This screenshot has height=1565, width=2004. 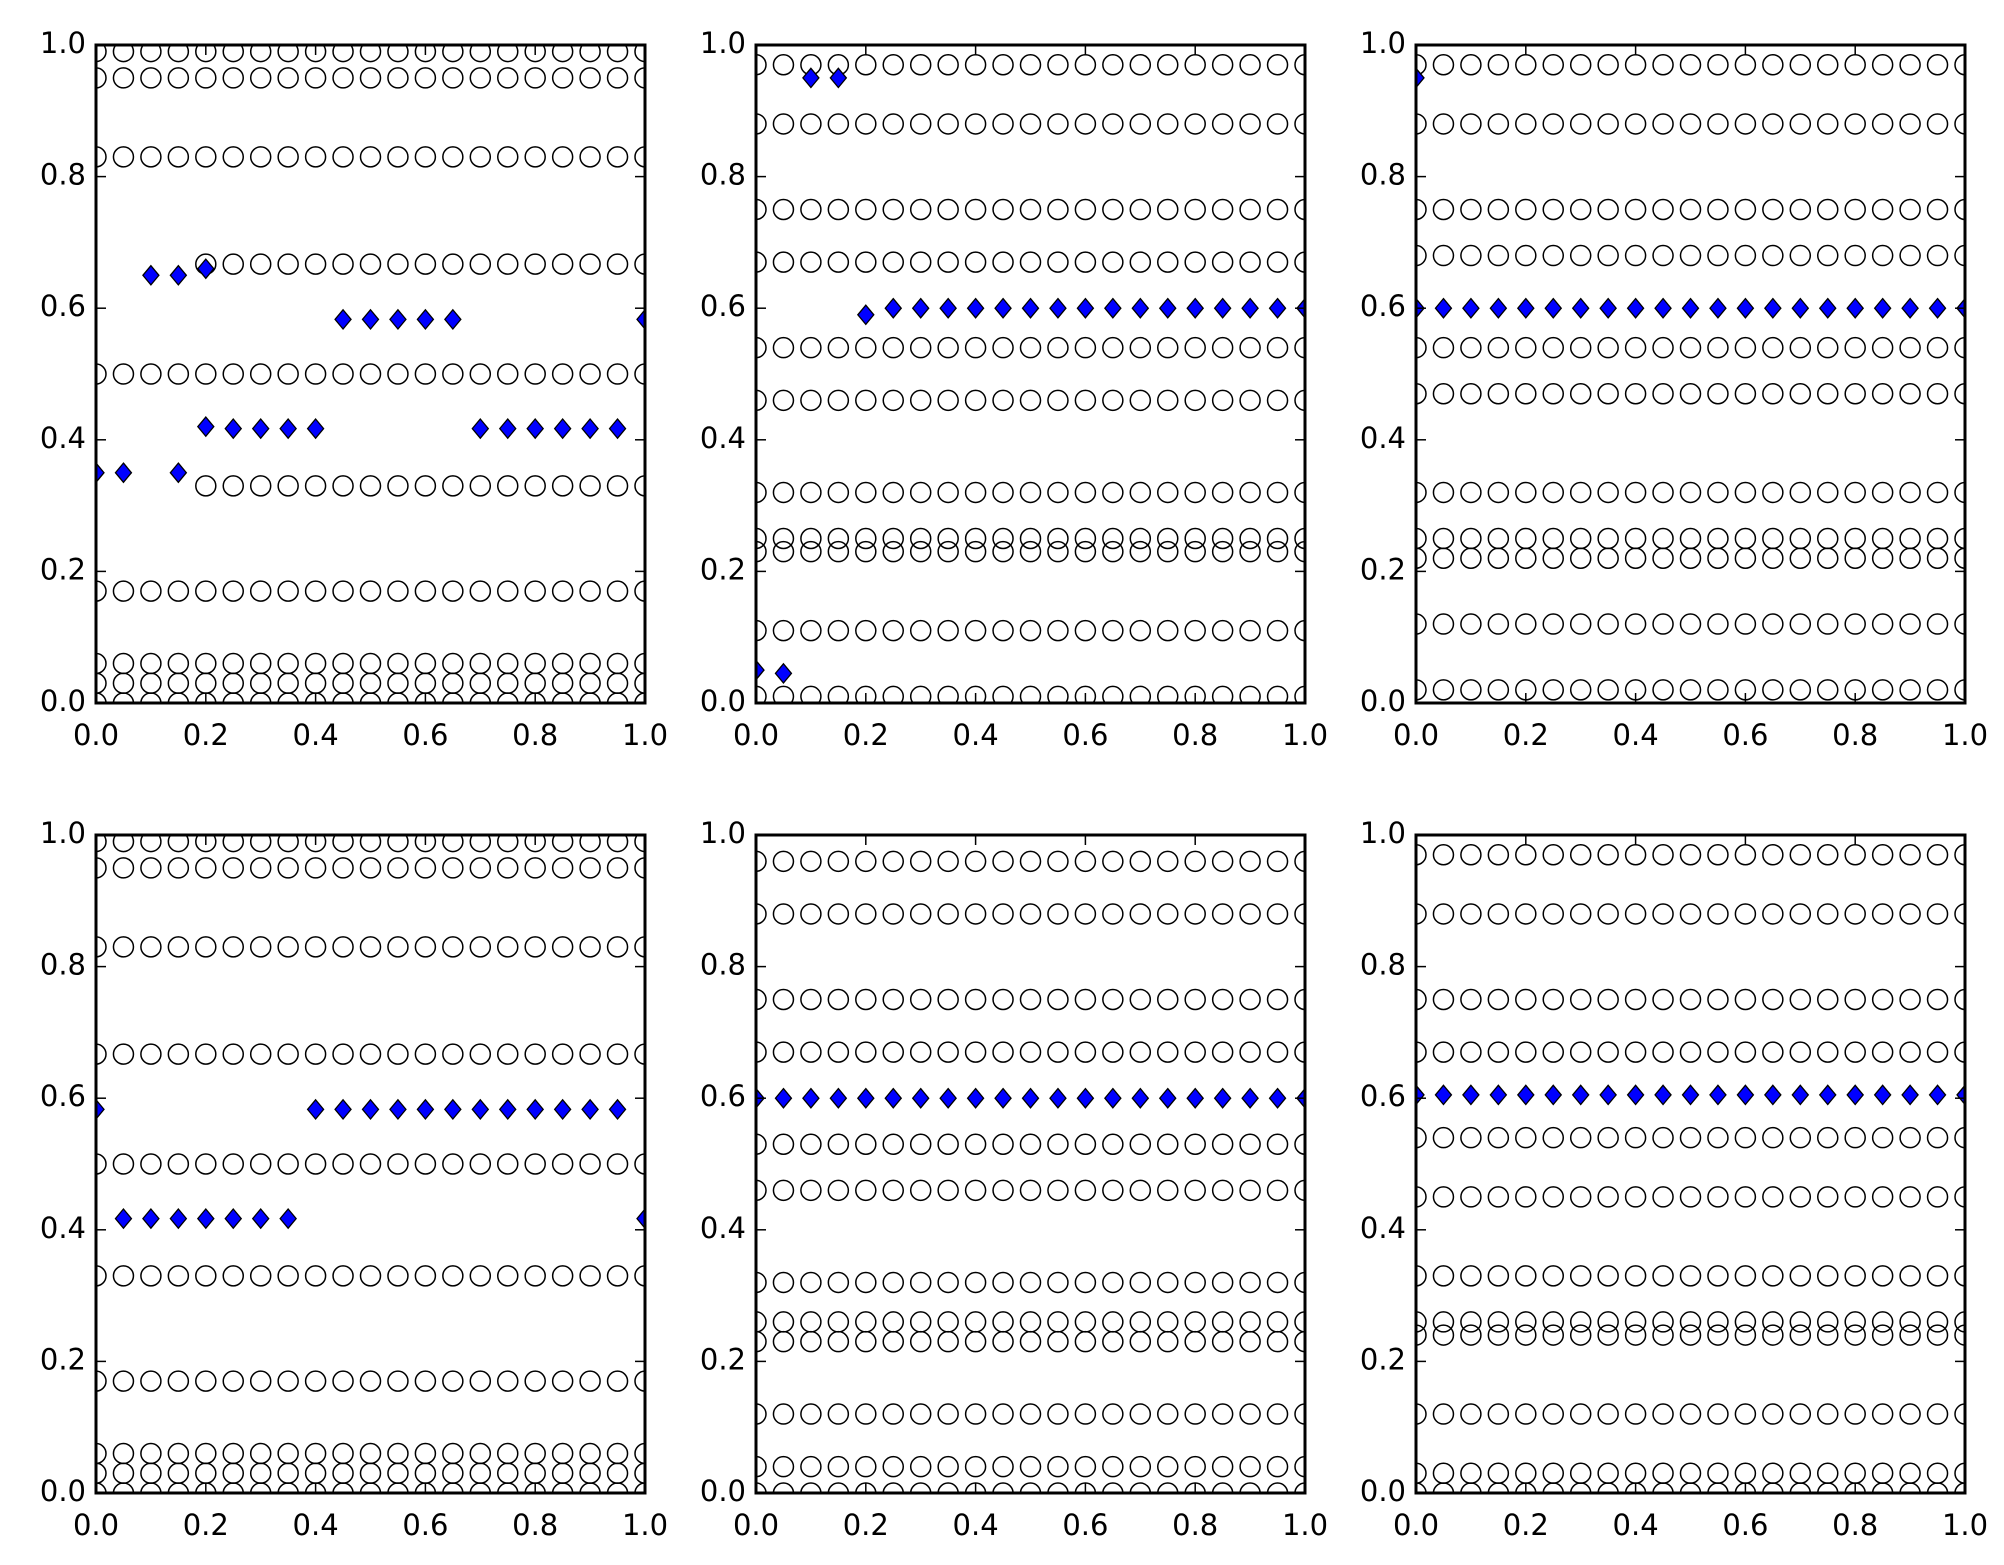 I want to click on y-tick-label: 0.6, so click(x=63, y=1096).